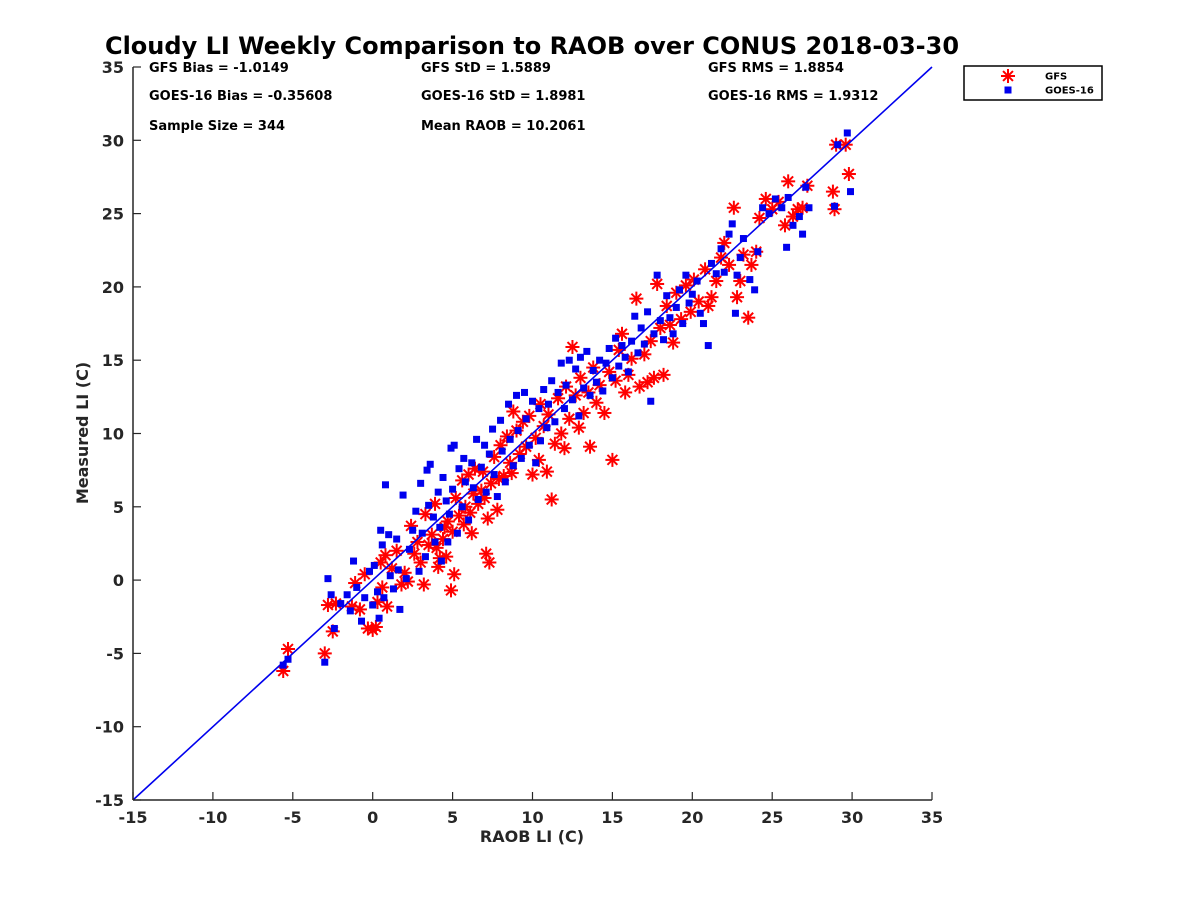  Describe the element at coordinates (452, 817) in the screenshot. I see `x-tick-label: 5` at that location.